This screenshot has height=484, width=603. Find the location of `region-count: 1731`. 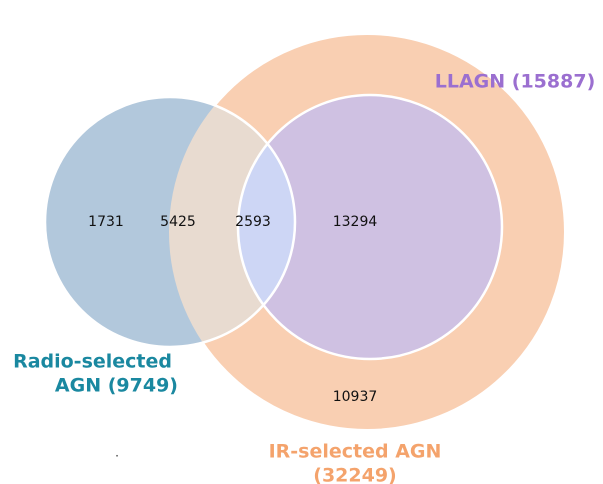

region-count: 1731 is located at coordinates (106, 222).